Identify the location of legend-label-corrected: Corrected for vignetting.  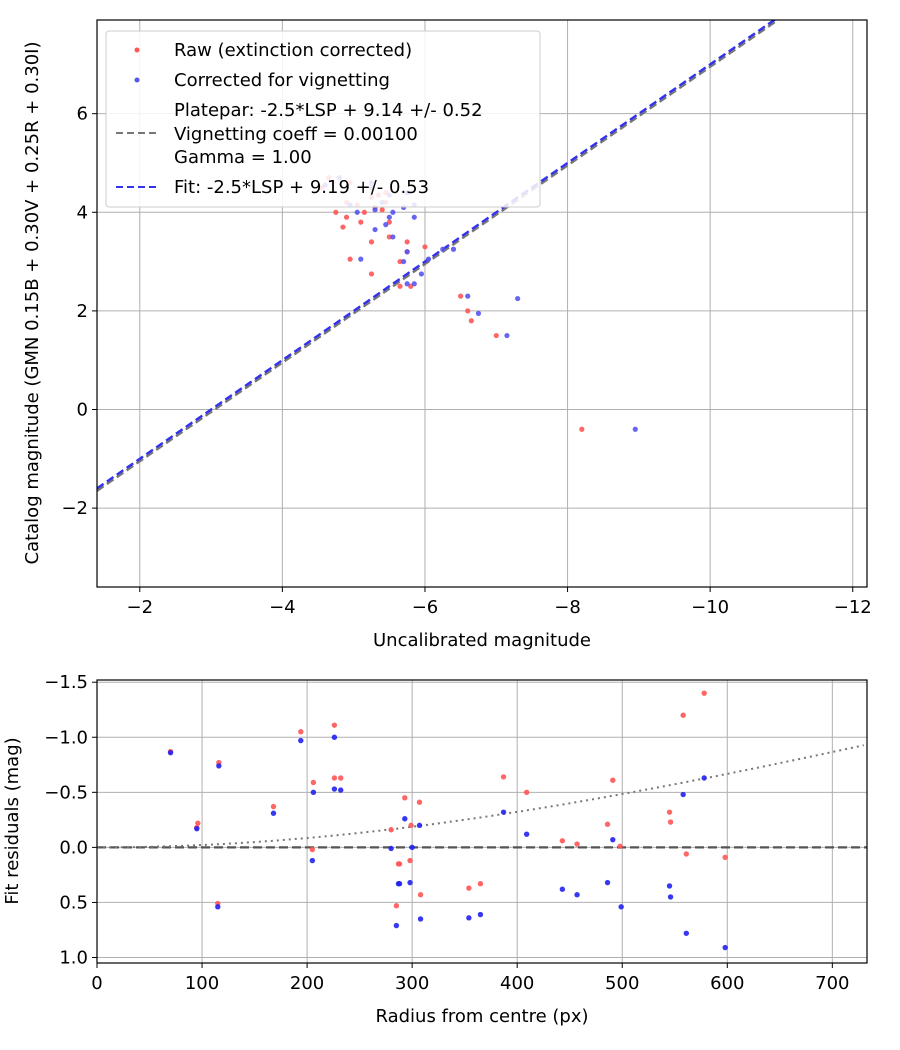
(282, 80).